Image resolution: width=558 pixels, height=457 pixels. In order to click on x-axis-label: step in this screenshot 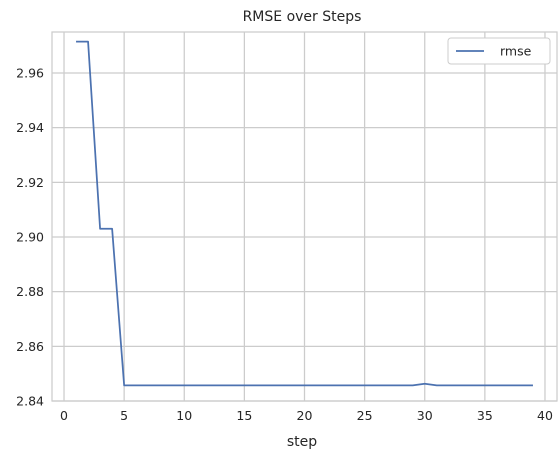, I will do `click(302, 442)`.